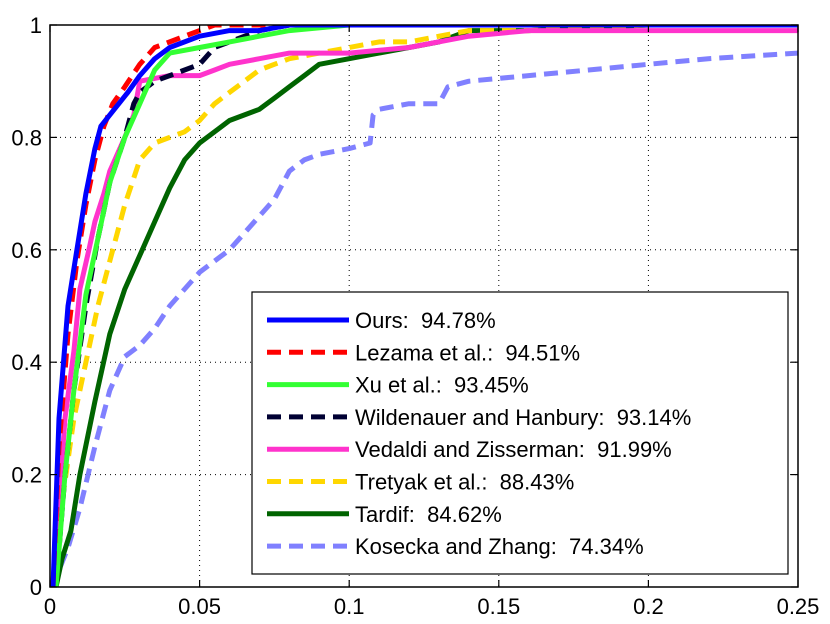 The height and width of the screenshot is (624, 830). What do you see at coordinates (467, 352) in the screenshot?
I see `legend-label: Lezama et al.: 94.51%` at bounding box center [467, 352].